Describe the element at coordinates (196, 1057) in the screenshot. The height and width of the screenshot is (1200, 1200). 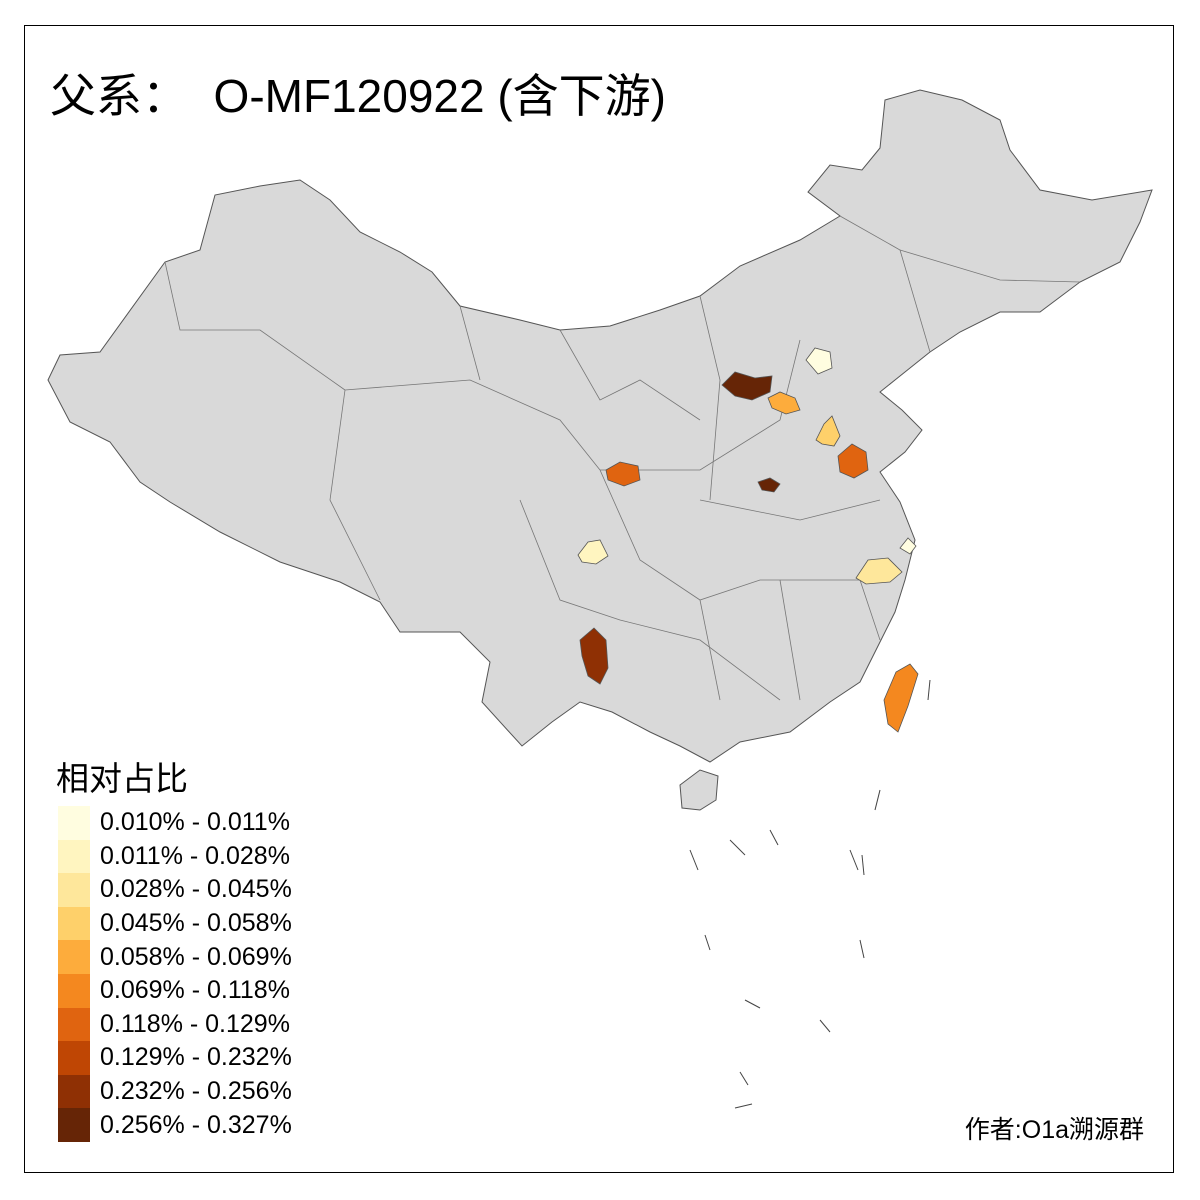
I see `legend-label: 0.129% - 0.232%` at that location.